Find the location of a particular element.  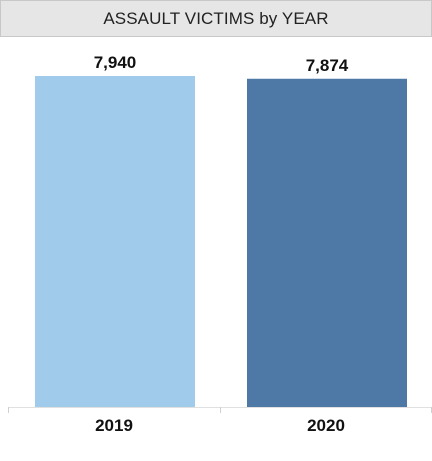

chart-title-bar: ASSAULT VICTIMS by YEAR is located at coordinates (216, 18).